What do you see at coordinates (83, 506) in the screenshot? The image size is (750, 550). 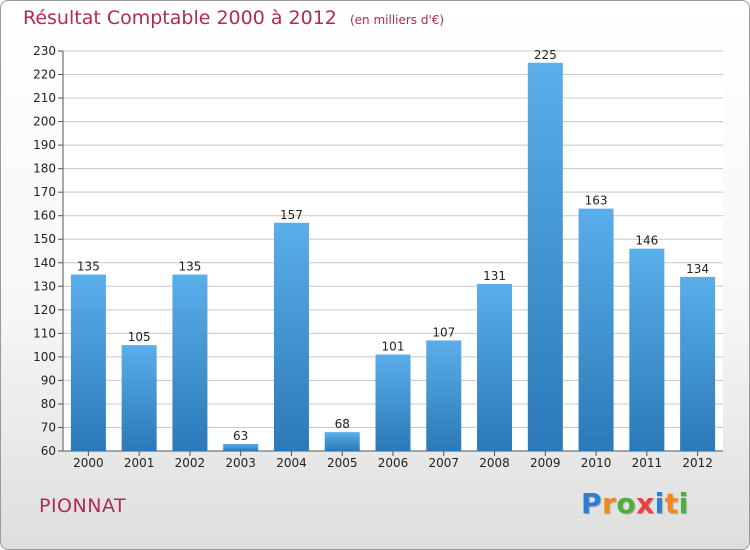 I see `commune-name: PIONNAT` at bounding box center [83, 506].